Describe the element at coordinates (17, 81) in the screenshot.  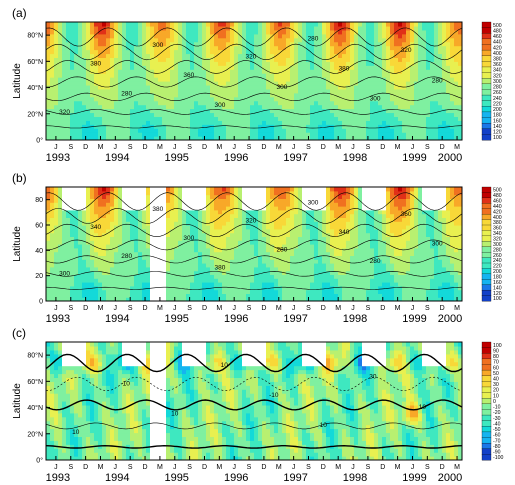
I see `panel-a-ylabel: Latitude` at that location.